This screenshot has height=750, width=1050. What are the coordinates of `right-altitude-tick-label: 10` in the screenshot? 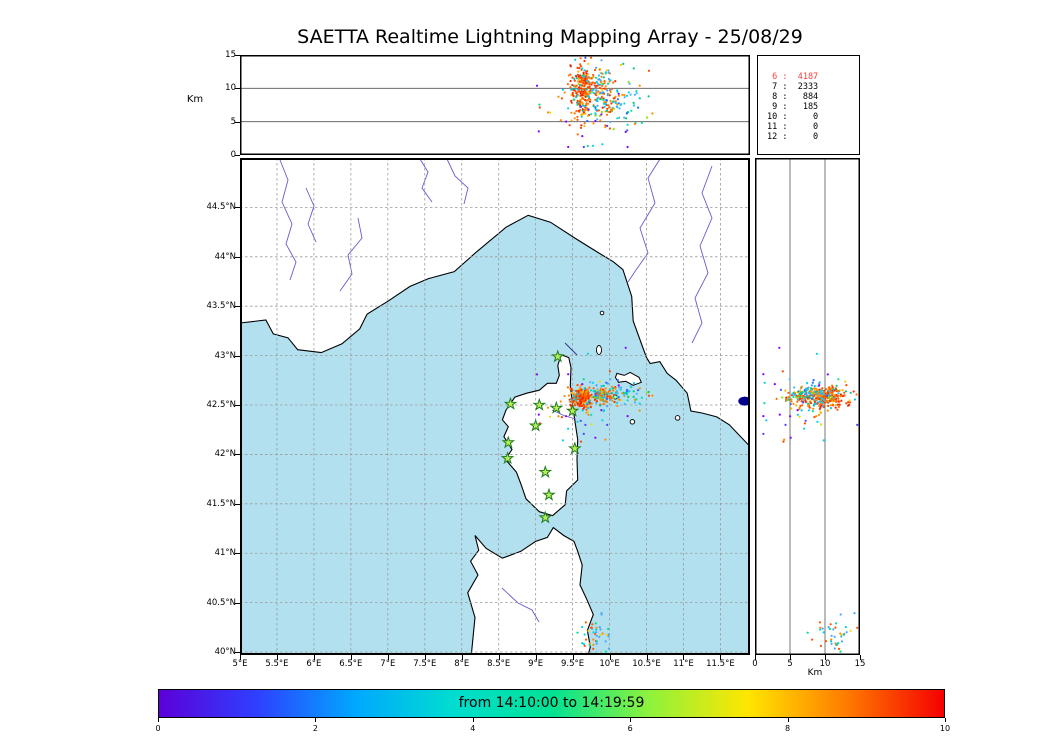 It's located at (825, 664).